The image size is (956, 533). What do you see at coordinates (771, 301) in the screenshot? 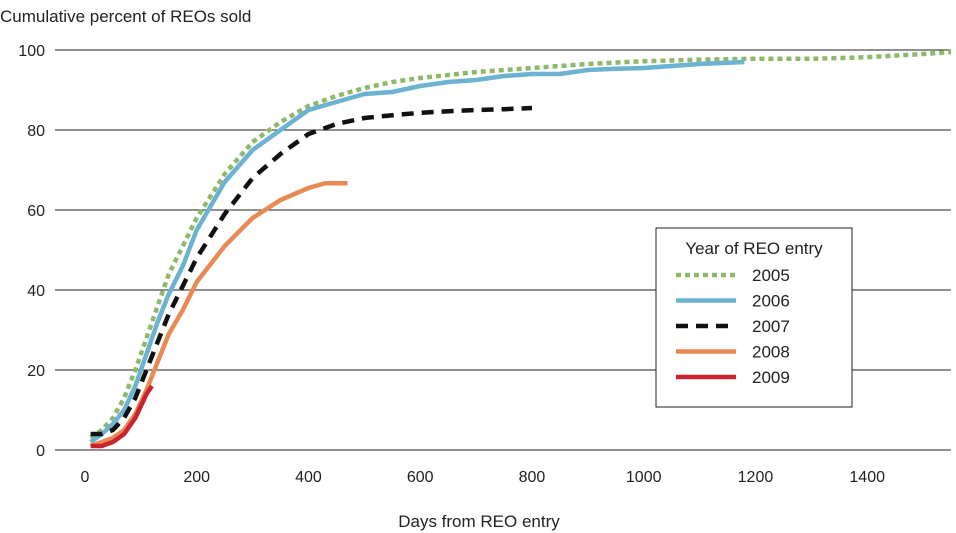
I see `legend-label-2006: 2006` at bounding box center [771, 301].